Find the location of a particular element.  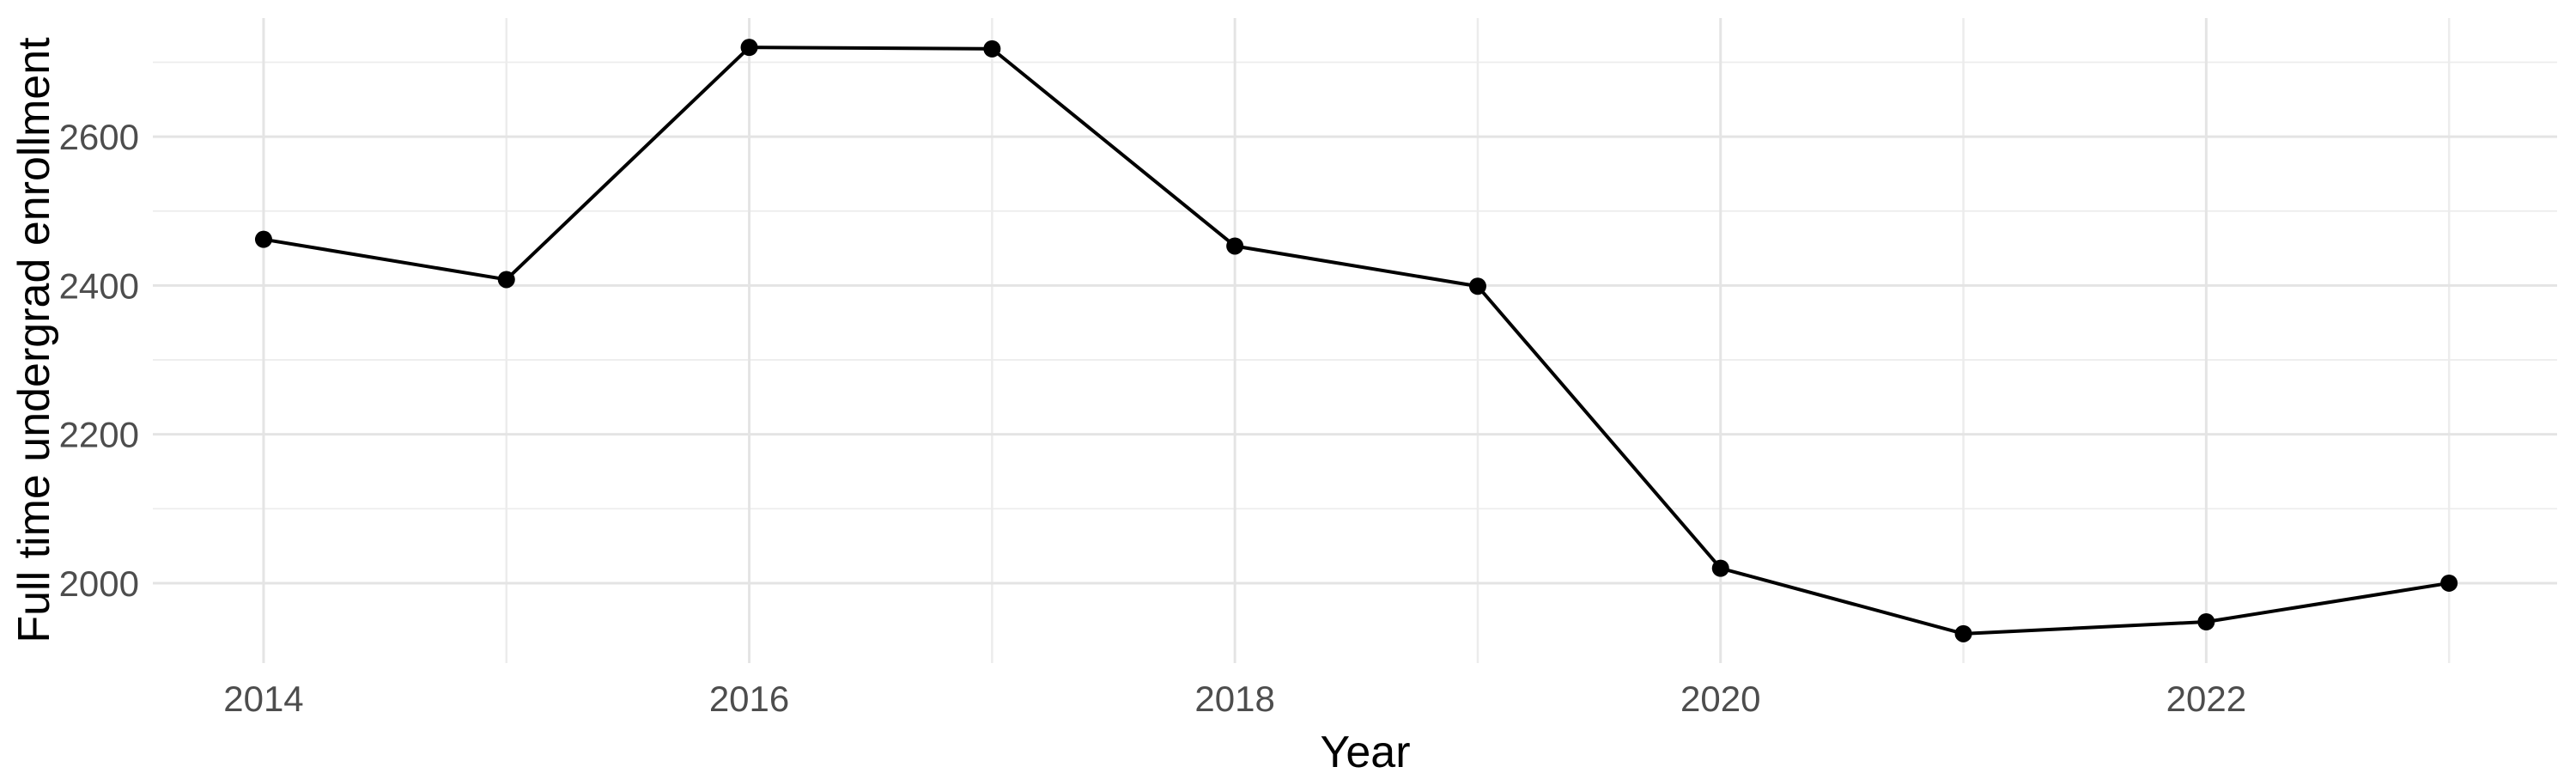

x-tick-label-2018: 2018 is located at coordinates (1234, 699).